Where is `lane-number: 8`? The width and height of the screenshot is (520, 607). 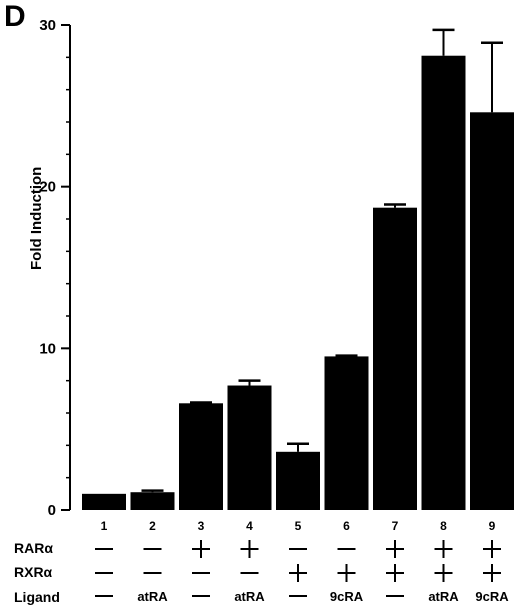
lane-number: 8 is located at coordinates (443, 526).